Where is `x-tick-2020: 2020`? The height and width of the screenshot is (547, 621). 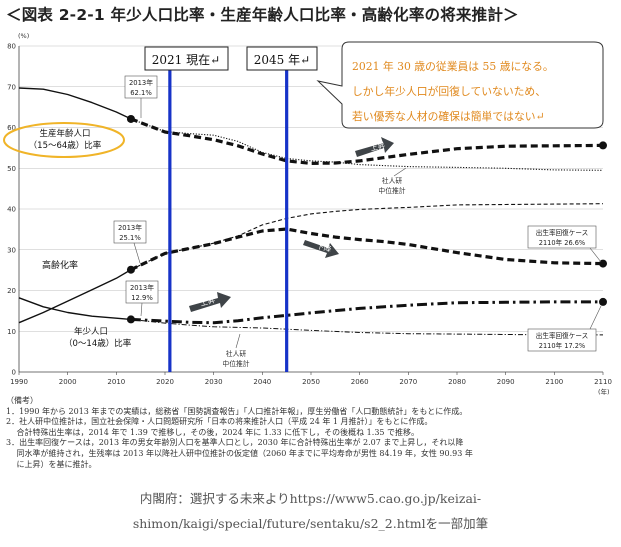 x-tick-2020: 2020 is located at coordinates (165, 382).